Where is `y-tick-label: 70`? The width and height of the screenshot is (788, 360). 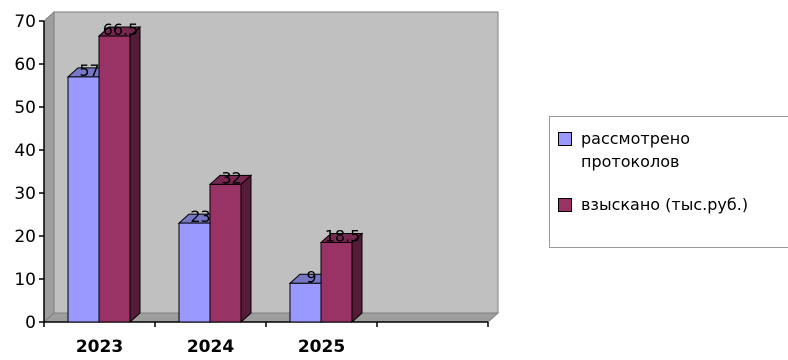 y-tick-label: 70 is located at coordinates (25, 22).